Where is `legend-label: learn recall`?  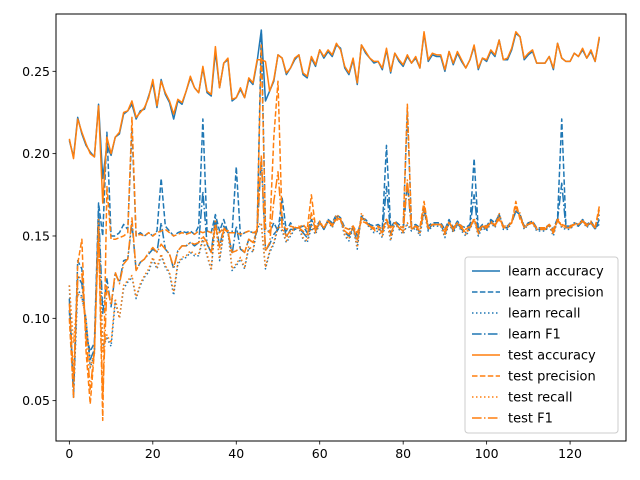 legend-label: learn recall is located at coordinates (544, 314).